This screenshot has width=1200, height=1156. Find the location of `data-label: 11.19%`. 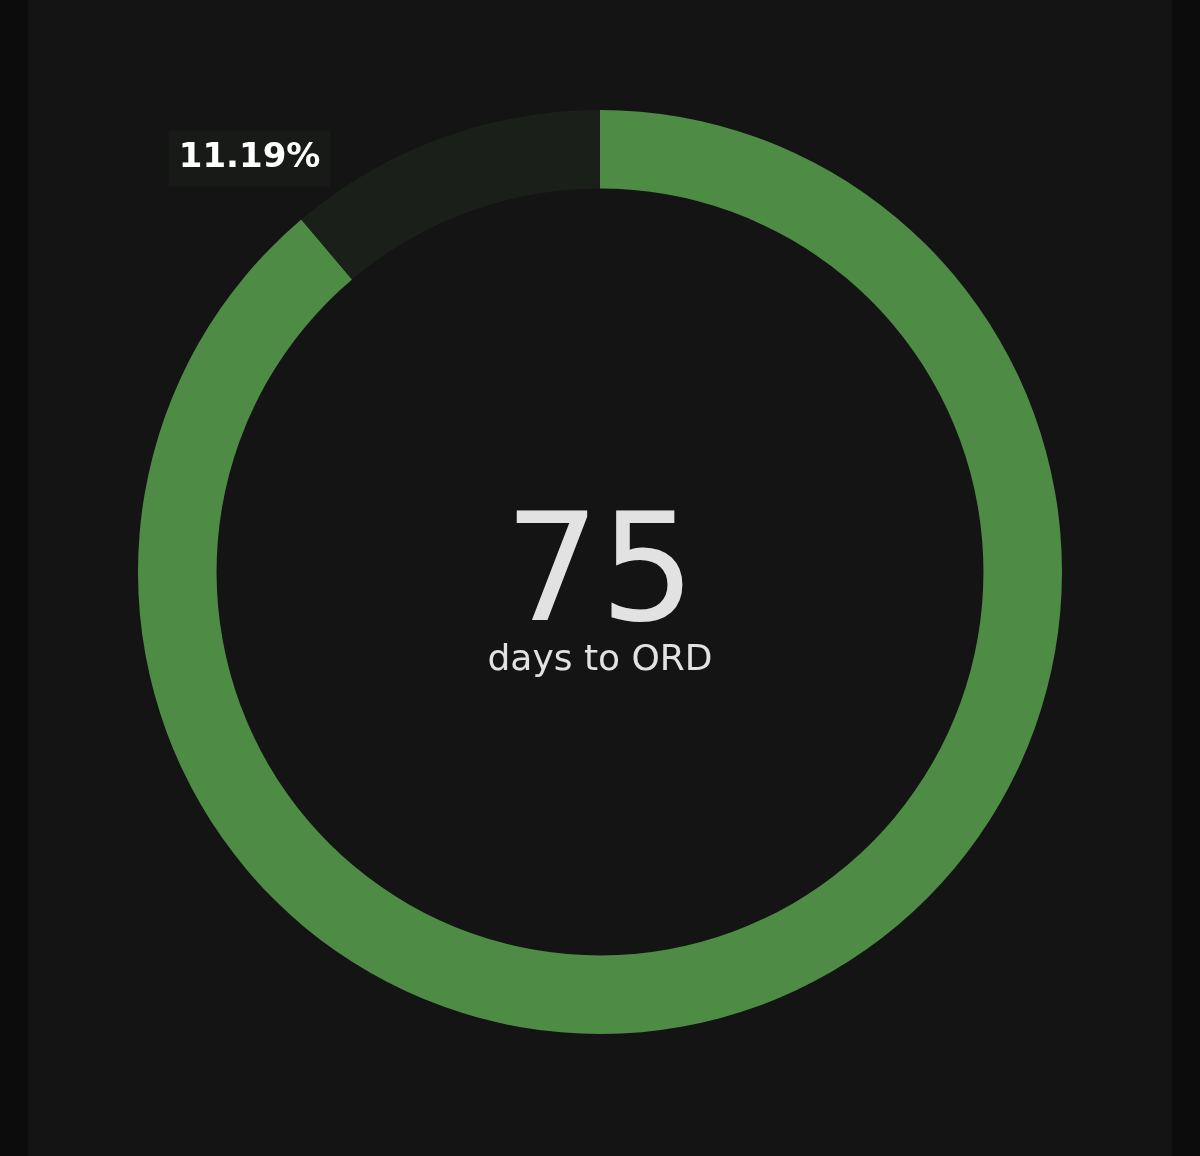

data-label: 11.19% is located at coordinates (249, 155).